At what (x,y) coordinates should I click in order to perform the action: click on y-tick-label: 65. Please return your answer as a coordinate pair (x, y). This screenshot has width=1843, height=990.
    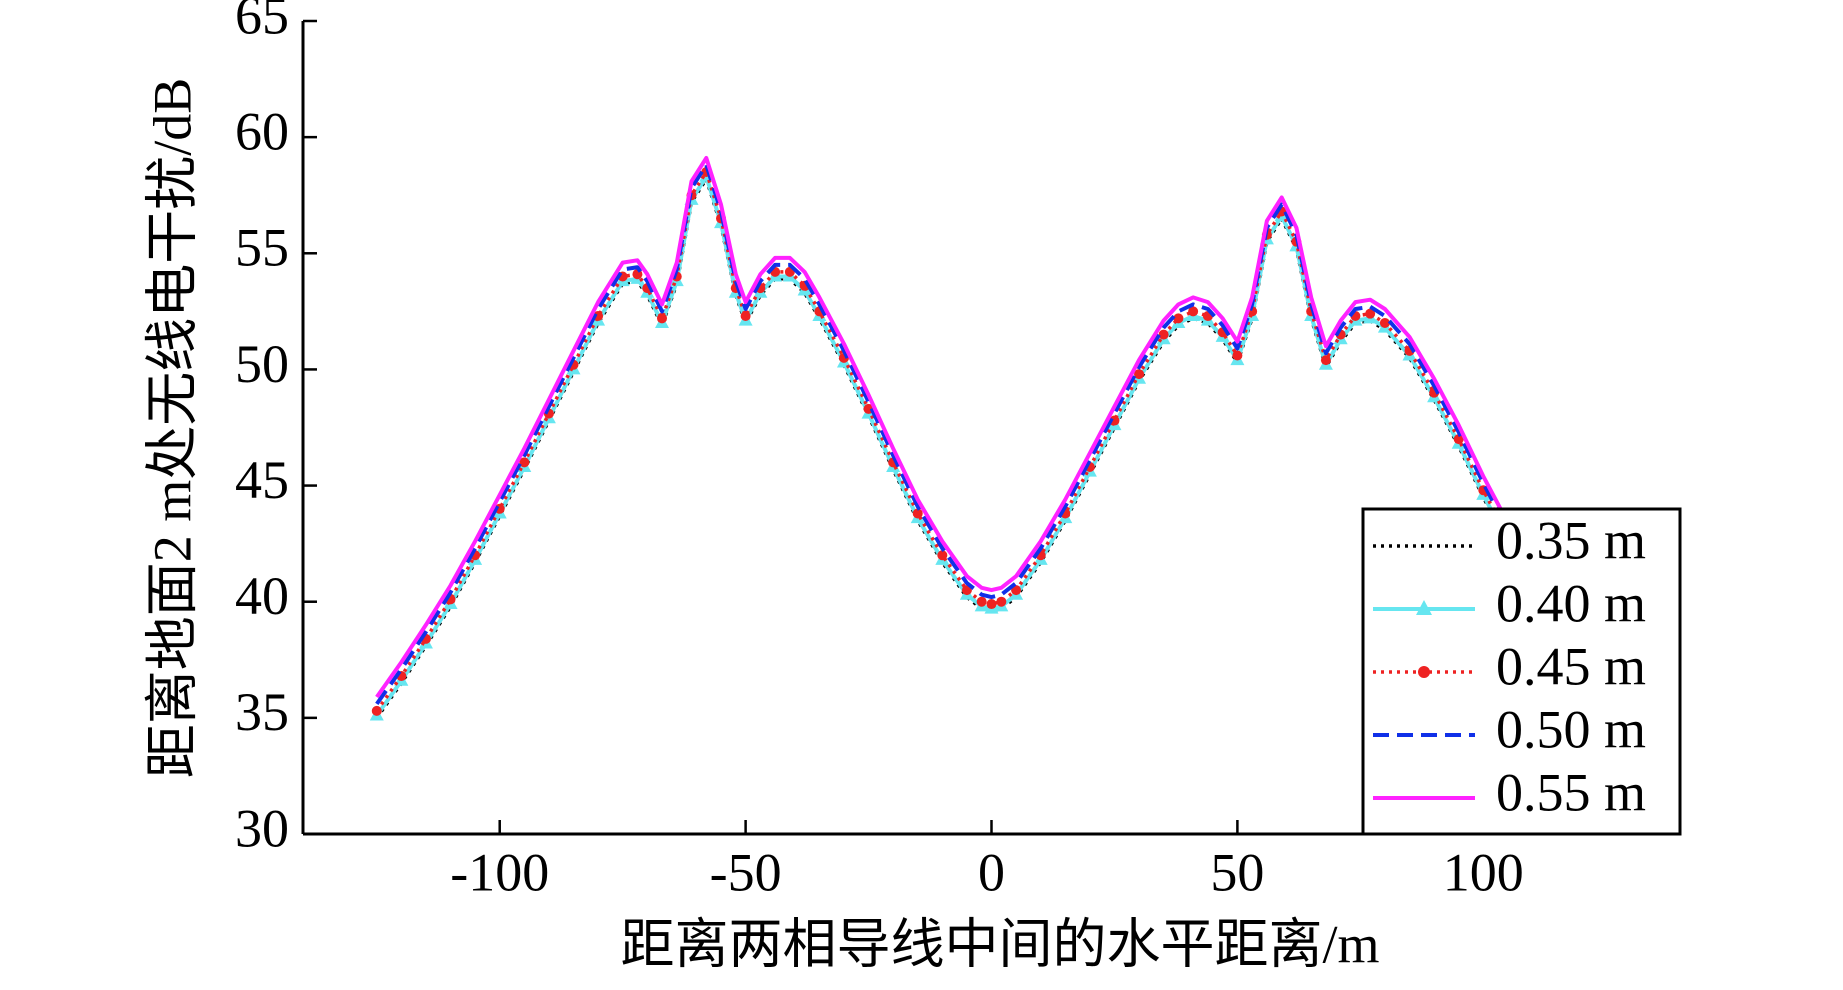
    Looking at the image, I should click on (262, 22).